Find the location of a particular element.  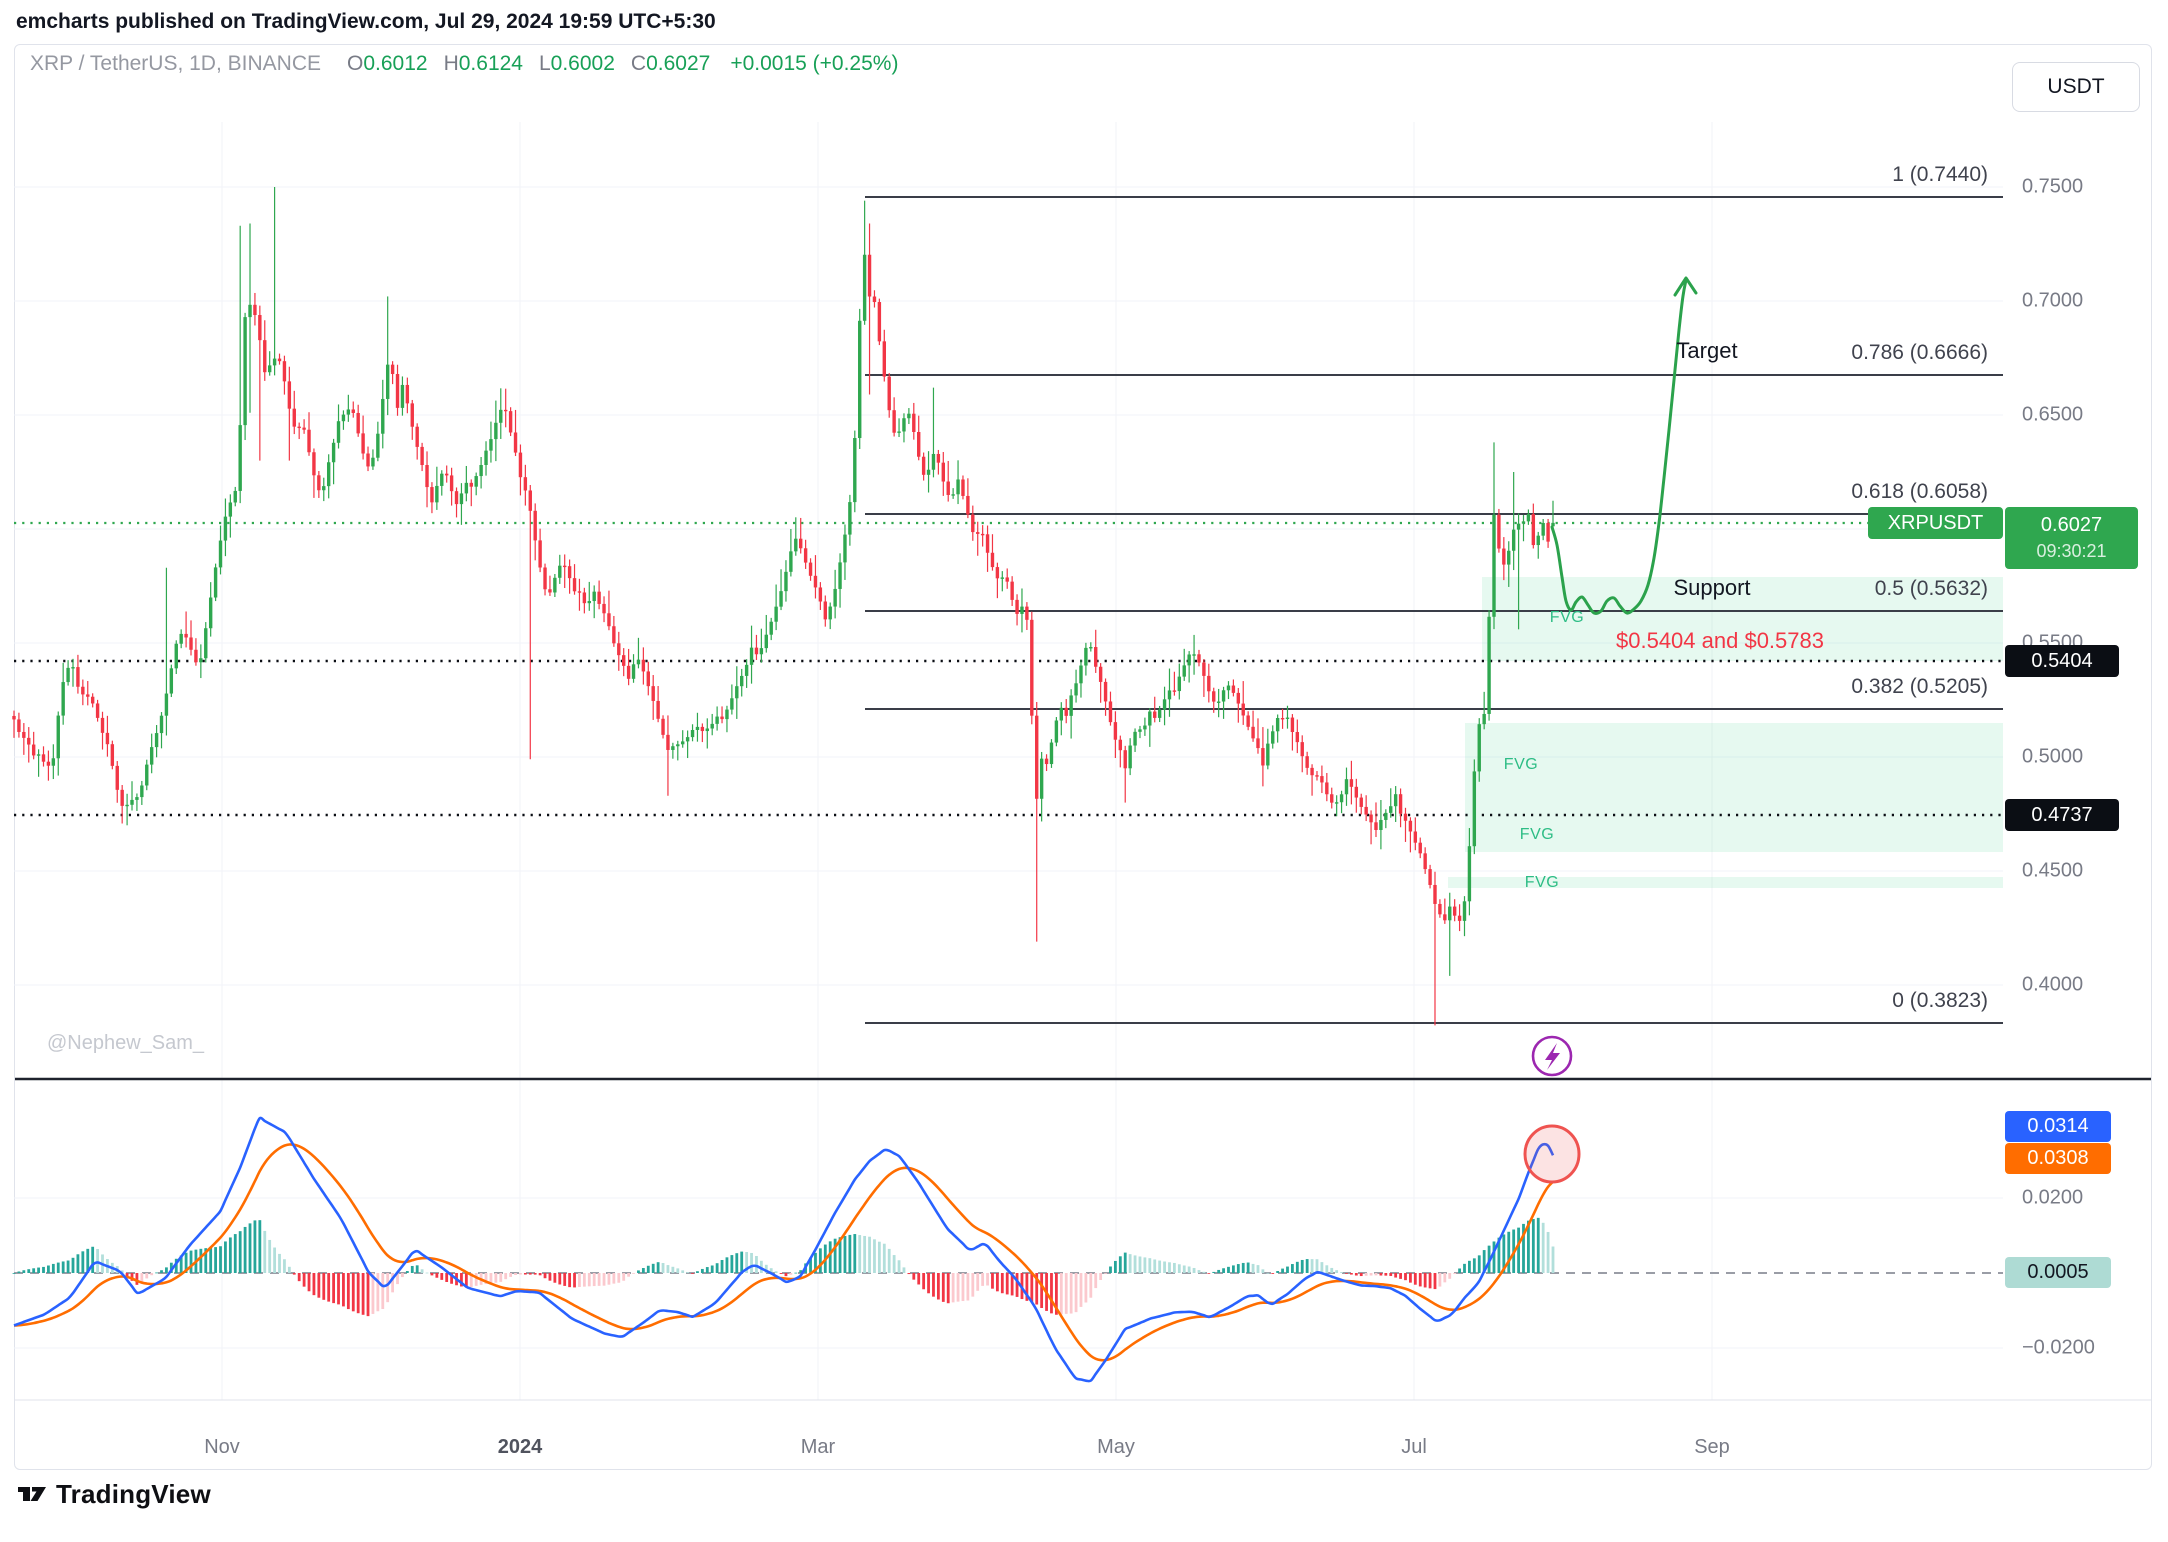

tradingview-footer: TradingView is located at coordinates (113, 1494).